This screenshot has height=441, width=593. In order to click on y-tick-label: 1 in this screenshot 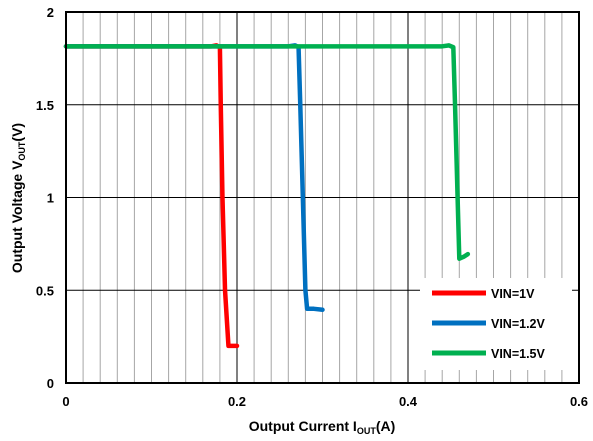, I will do `click(50, 198)`.